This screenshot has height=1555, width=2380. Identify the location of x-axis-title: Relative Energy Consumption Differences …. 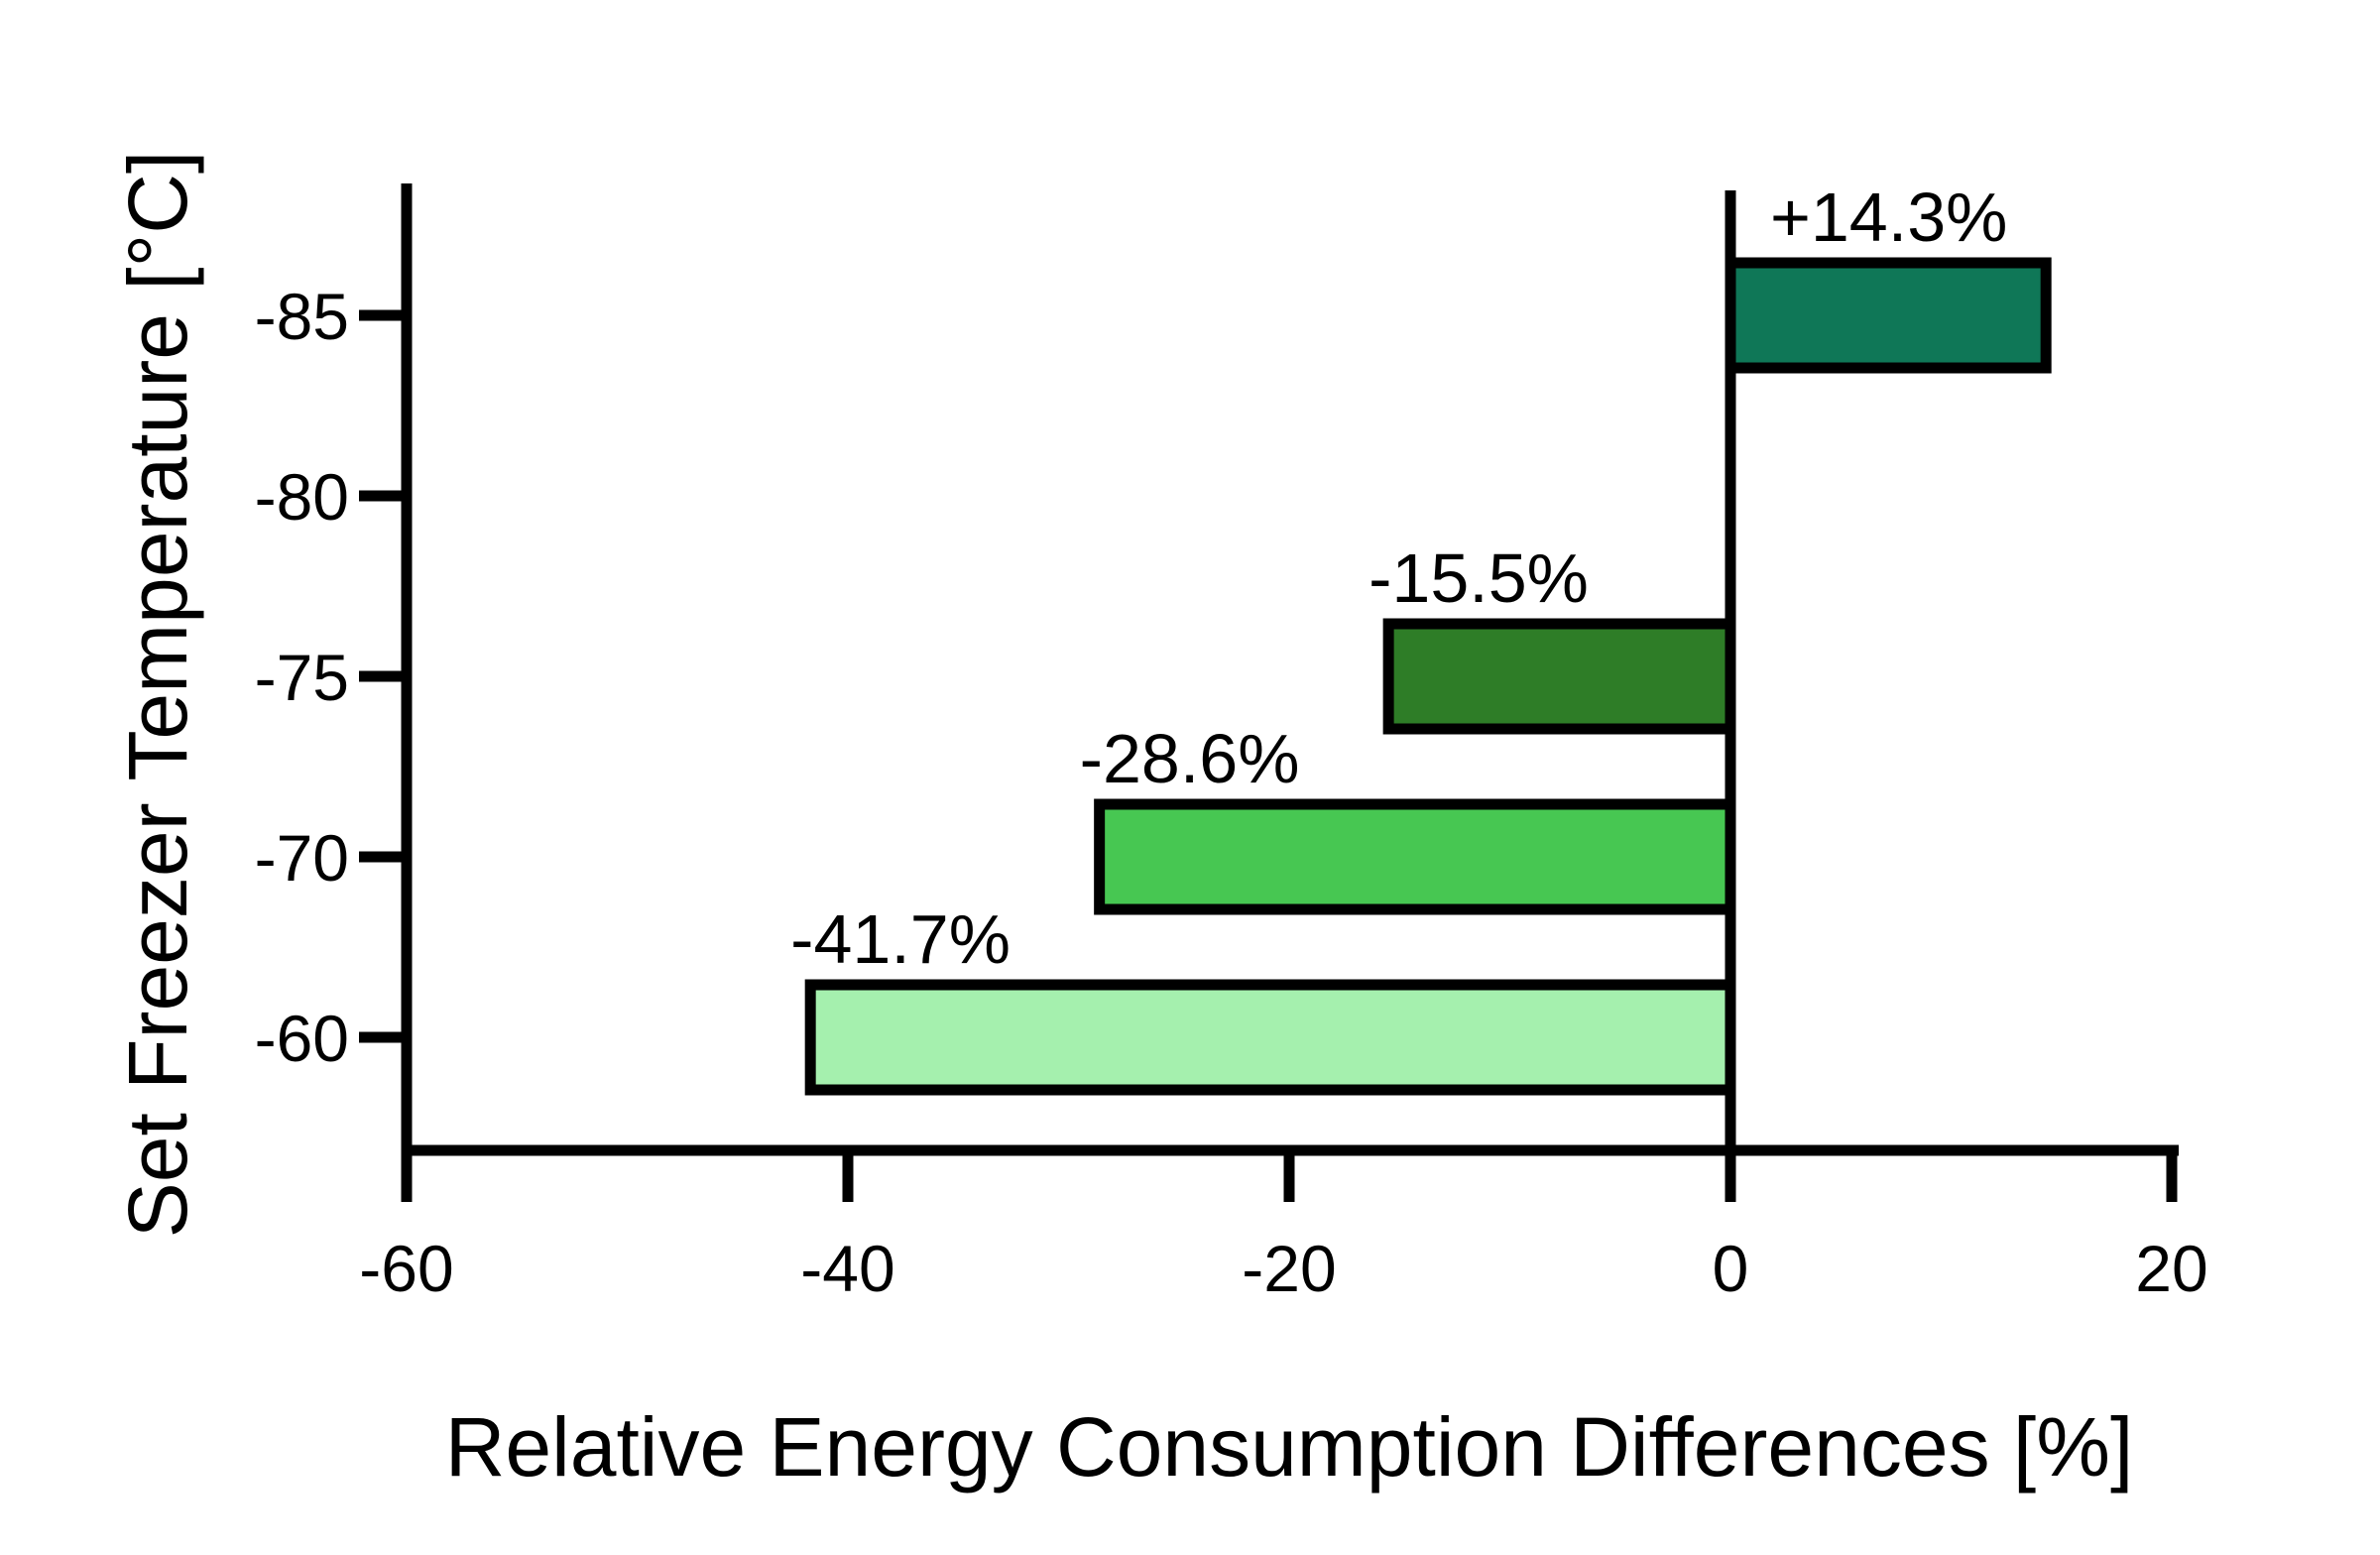
(1289, 1447).